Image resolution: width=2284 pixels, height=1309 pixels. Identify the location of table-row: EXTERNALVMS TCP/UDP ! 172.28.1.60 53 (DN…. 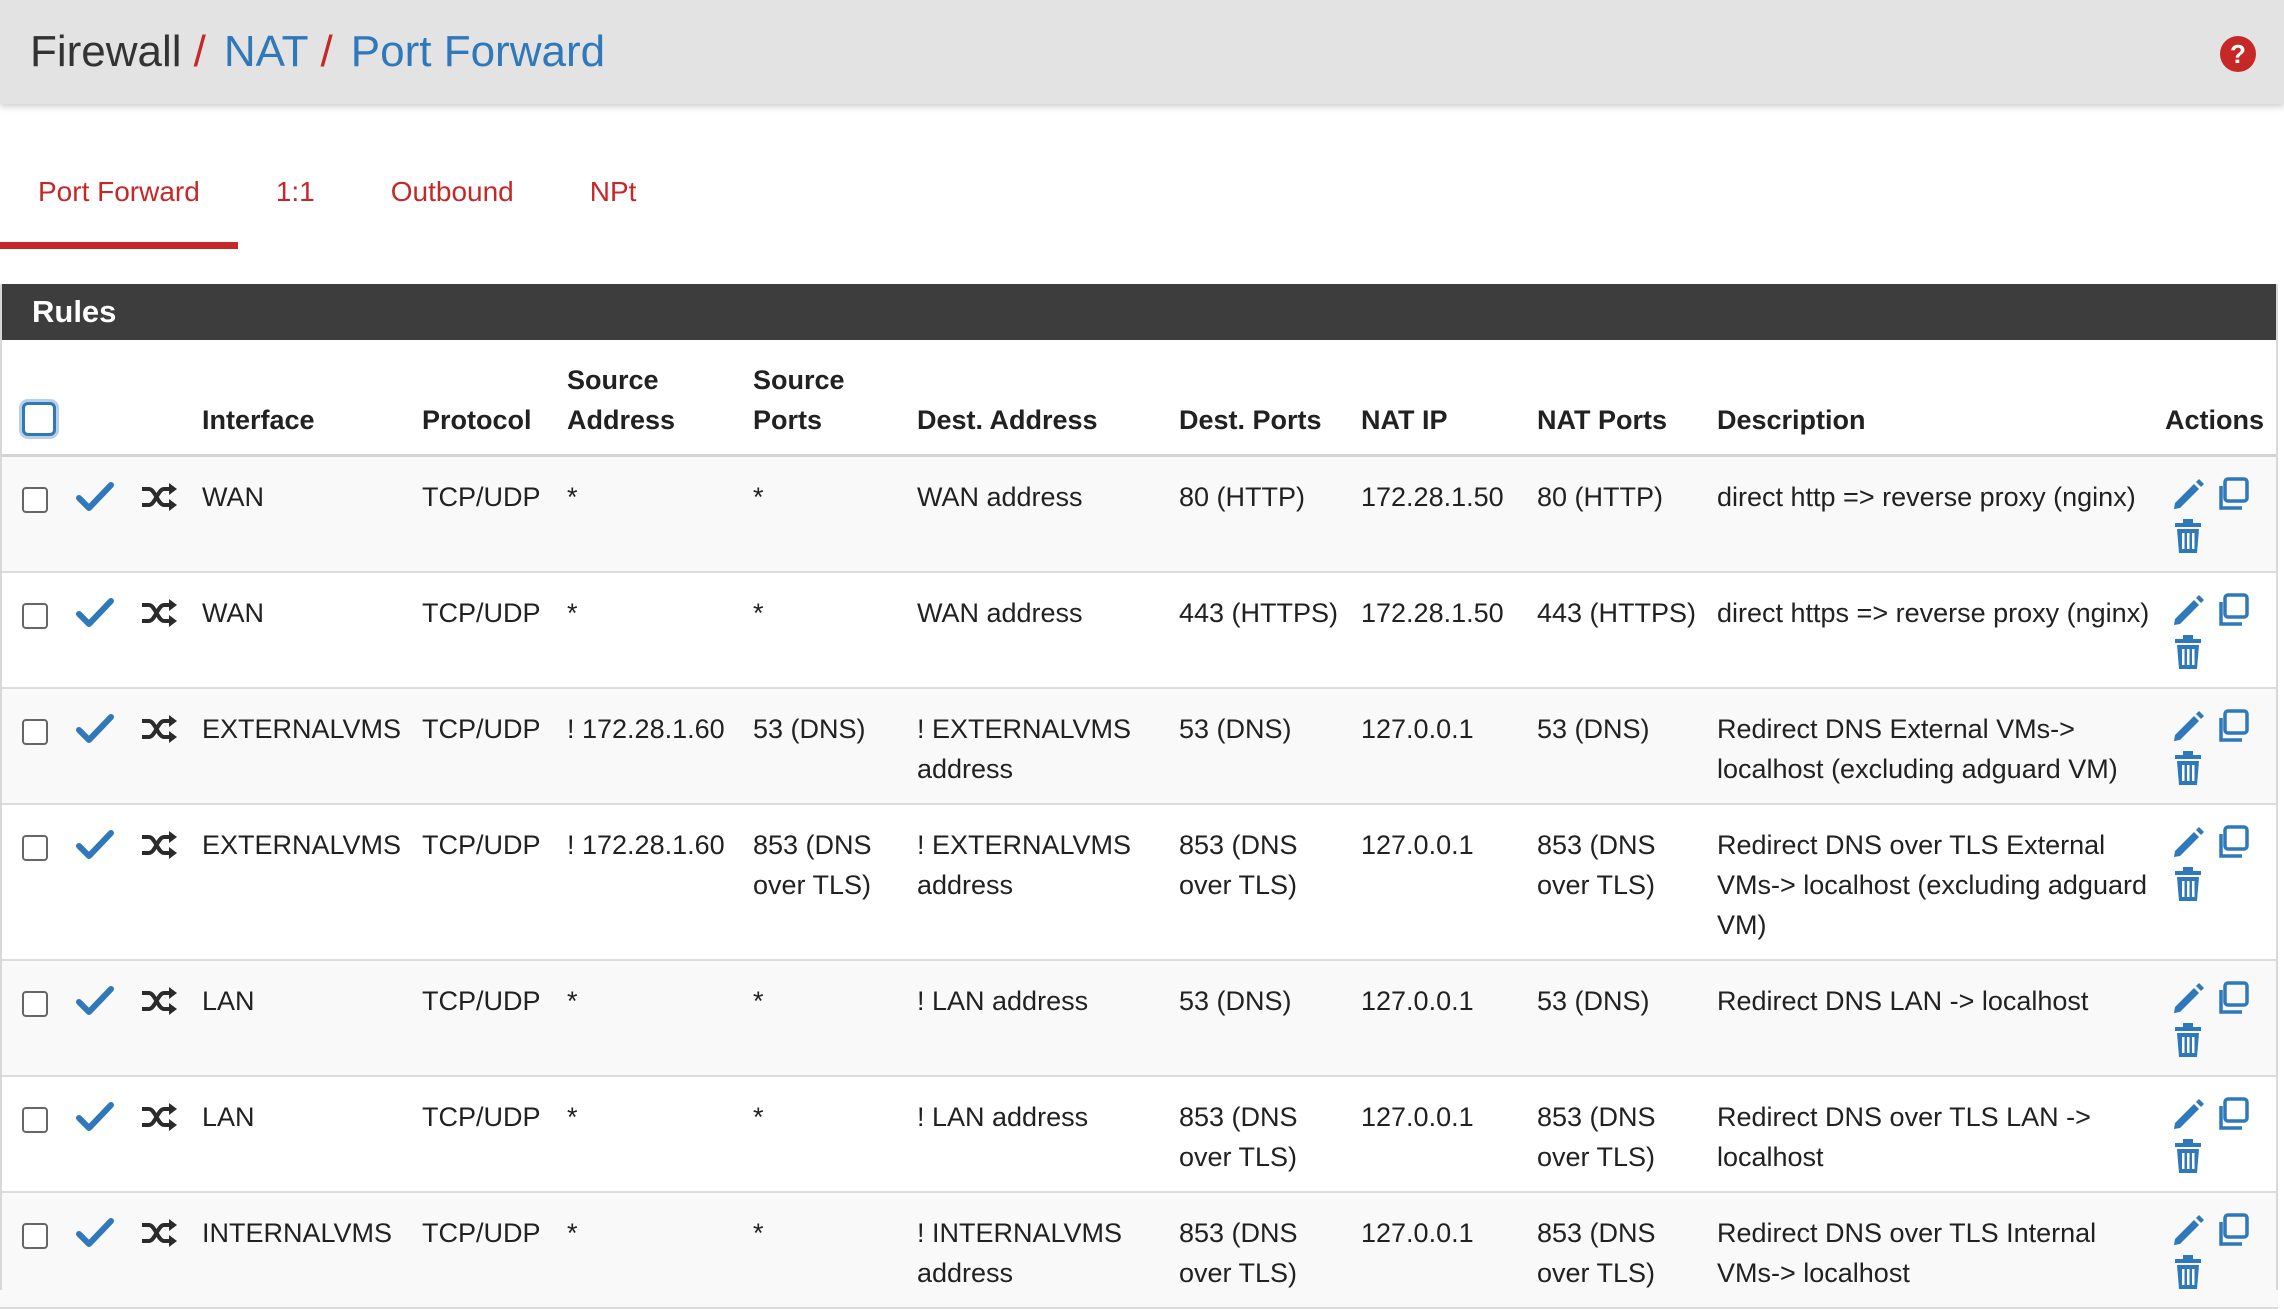
(1139, 746).